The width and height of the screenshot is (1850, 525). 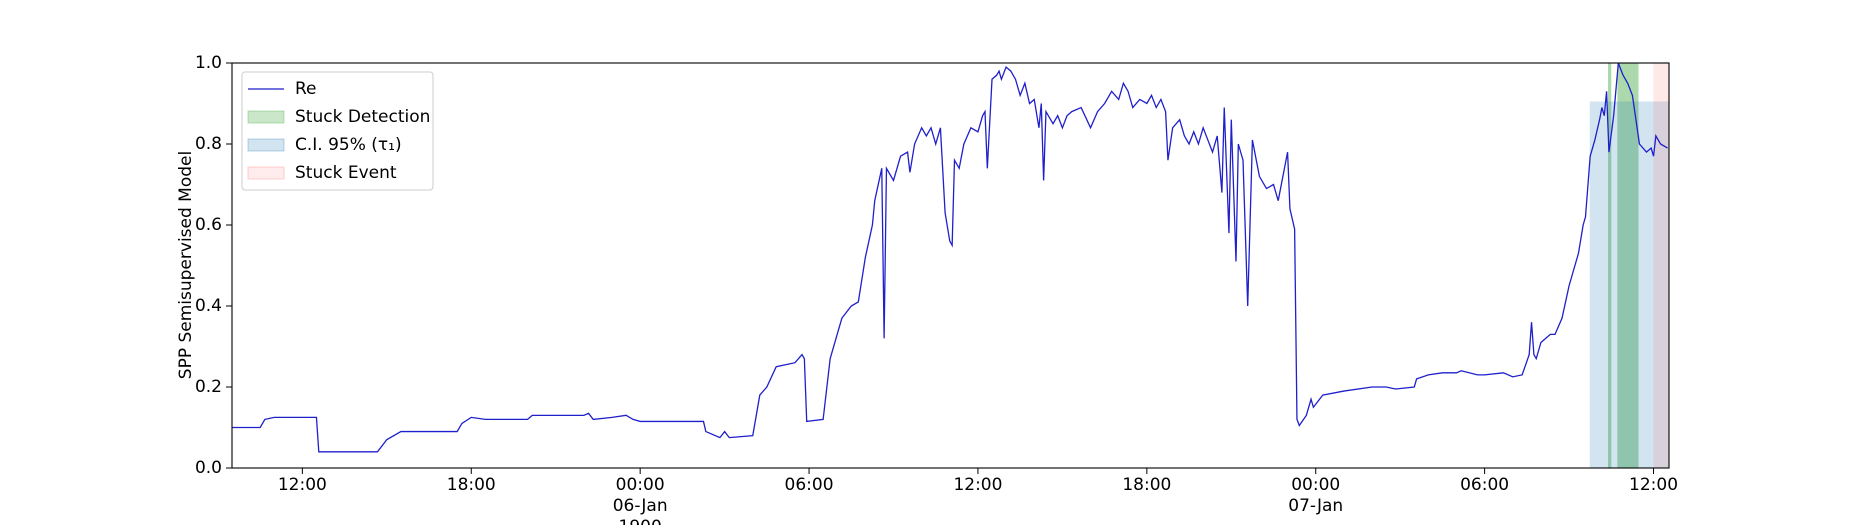 I want to click on legend-label: Stuck Detection, so click(x=362, y=117).